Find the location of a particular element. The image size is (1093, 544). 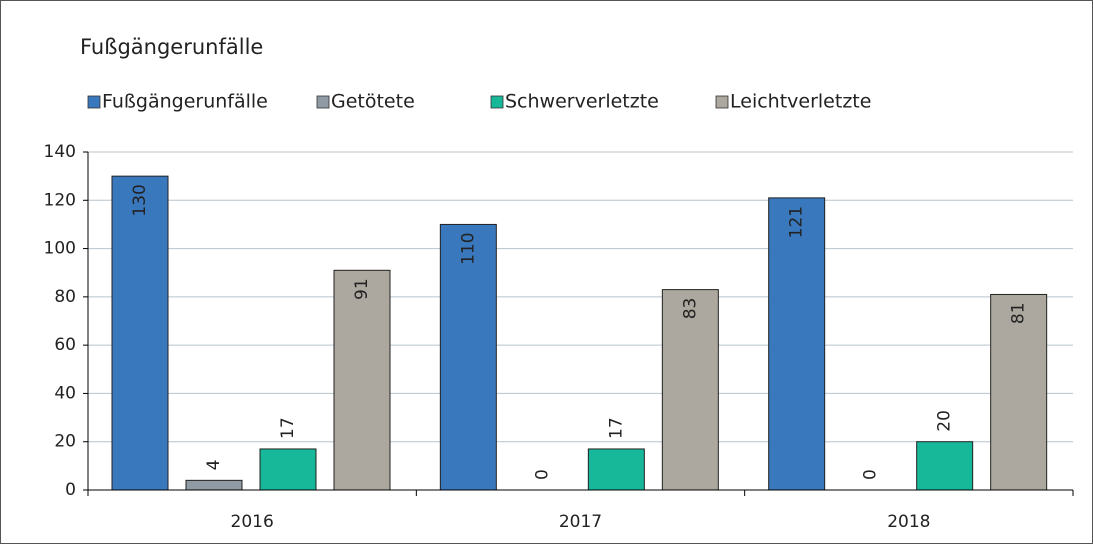

x-tick-label: 2018 is located at coordinates (908, 522).